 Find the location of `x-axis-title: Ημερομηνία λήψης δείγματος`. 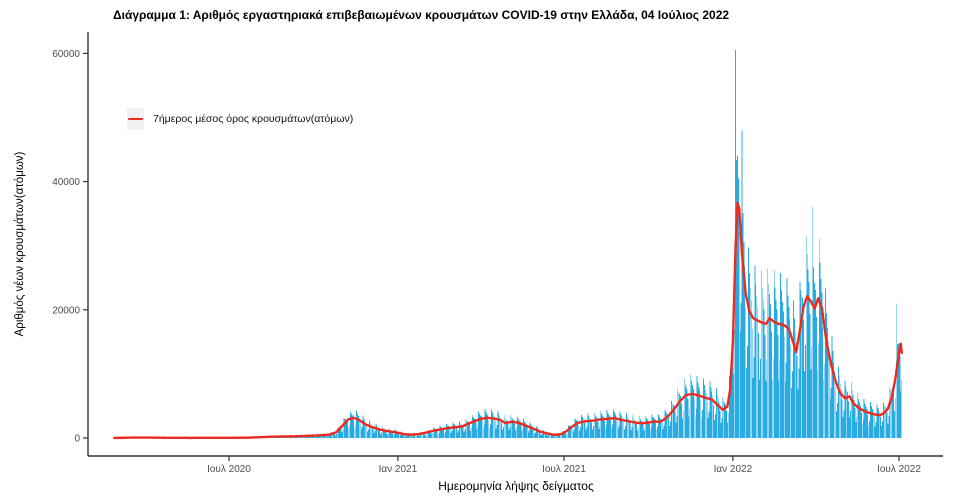

x-axis-title: Ημερομηνία λήψης δείγματος is located at coordinates (516, 486).